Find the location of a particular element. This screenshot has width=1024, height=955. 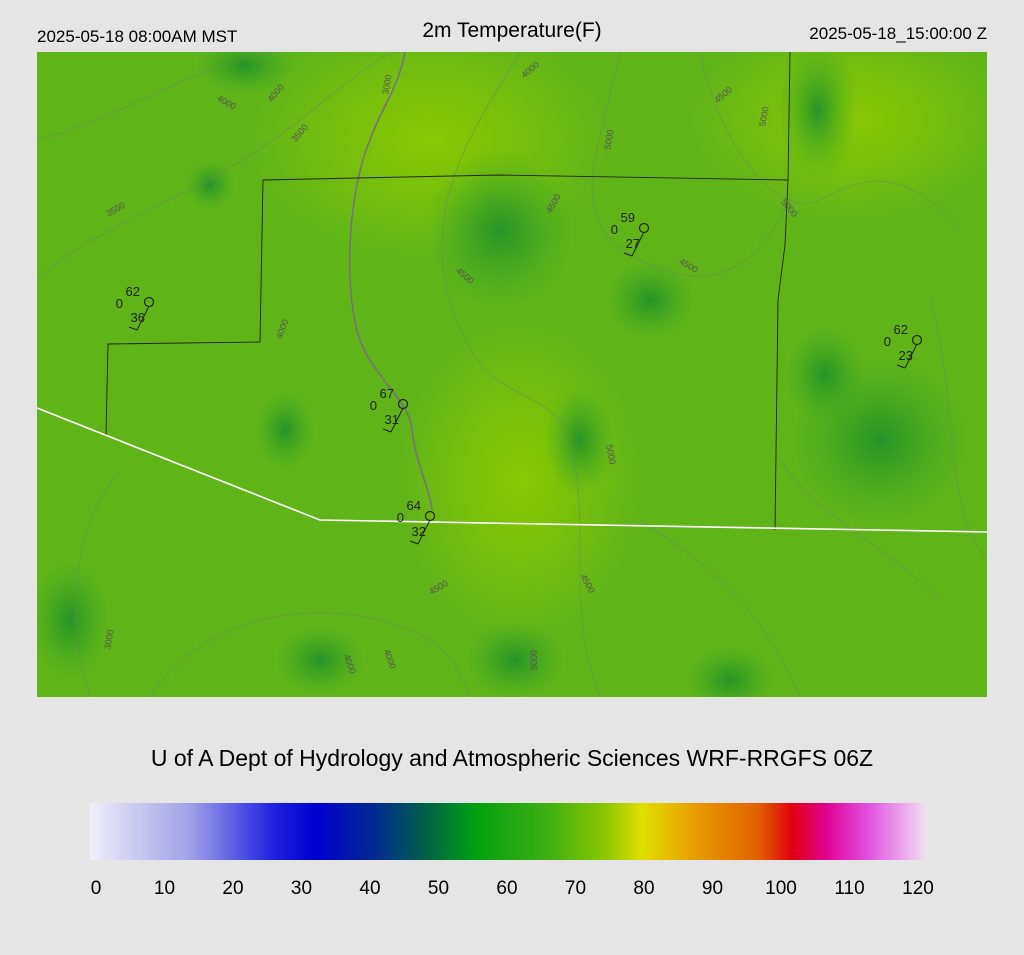

colorbar-tick-label: 50 is located at coordinates (438, 888).